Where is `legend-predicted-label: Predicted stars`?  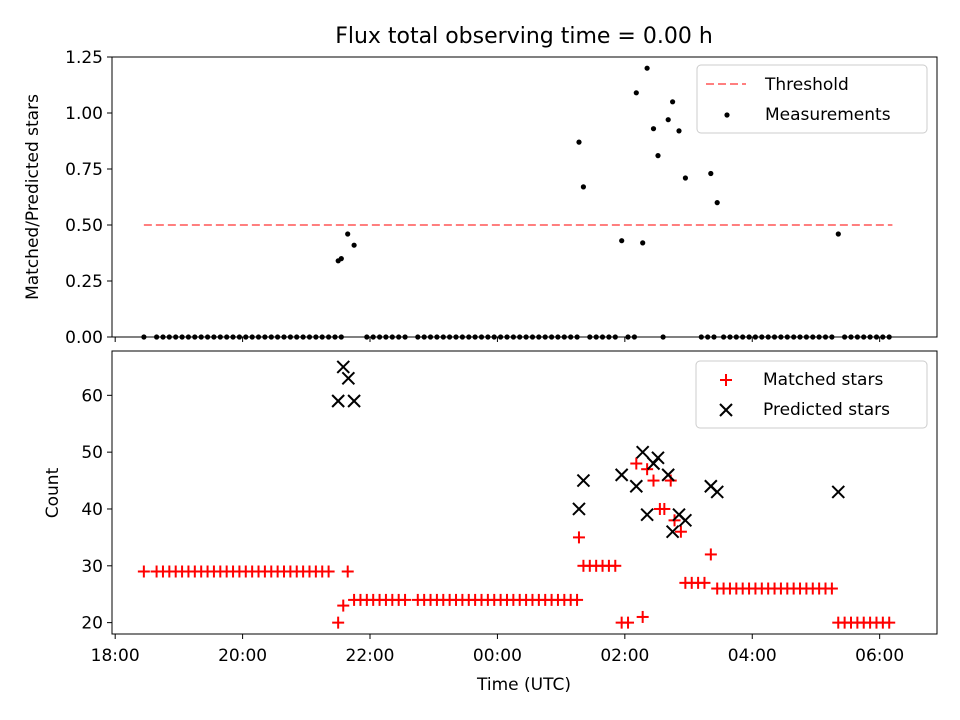
legend-predicted-label: Predicted stars is located at coordinates (826, 410).